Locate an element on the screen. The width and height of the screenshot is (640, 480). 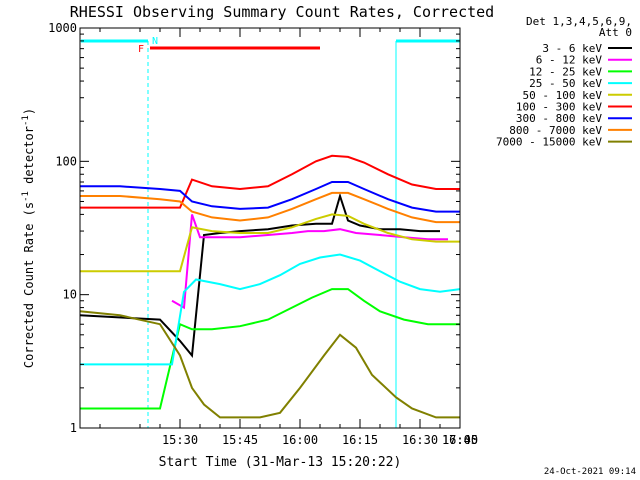
legend-label-0: 3 - 6 keV is located at coordinates (572, 48).